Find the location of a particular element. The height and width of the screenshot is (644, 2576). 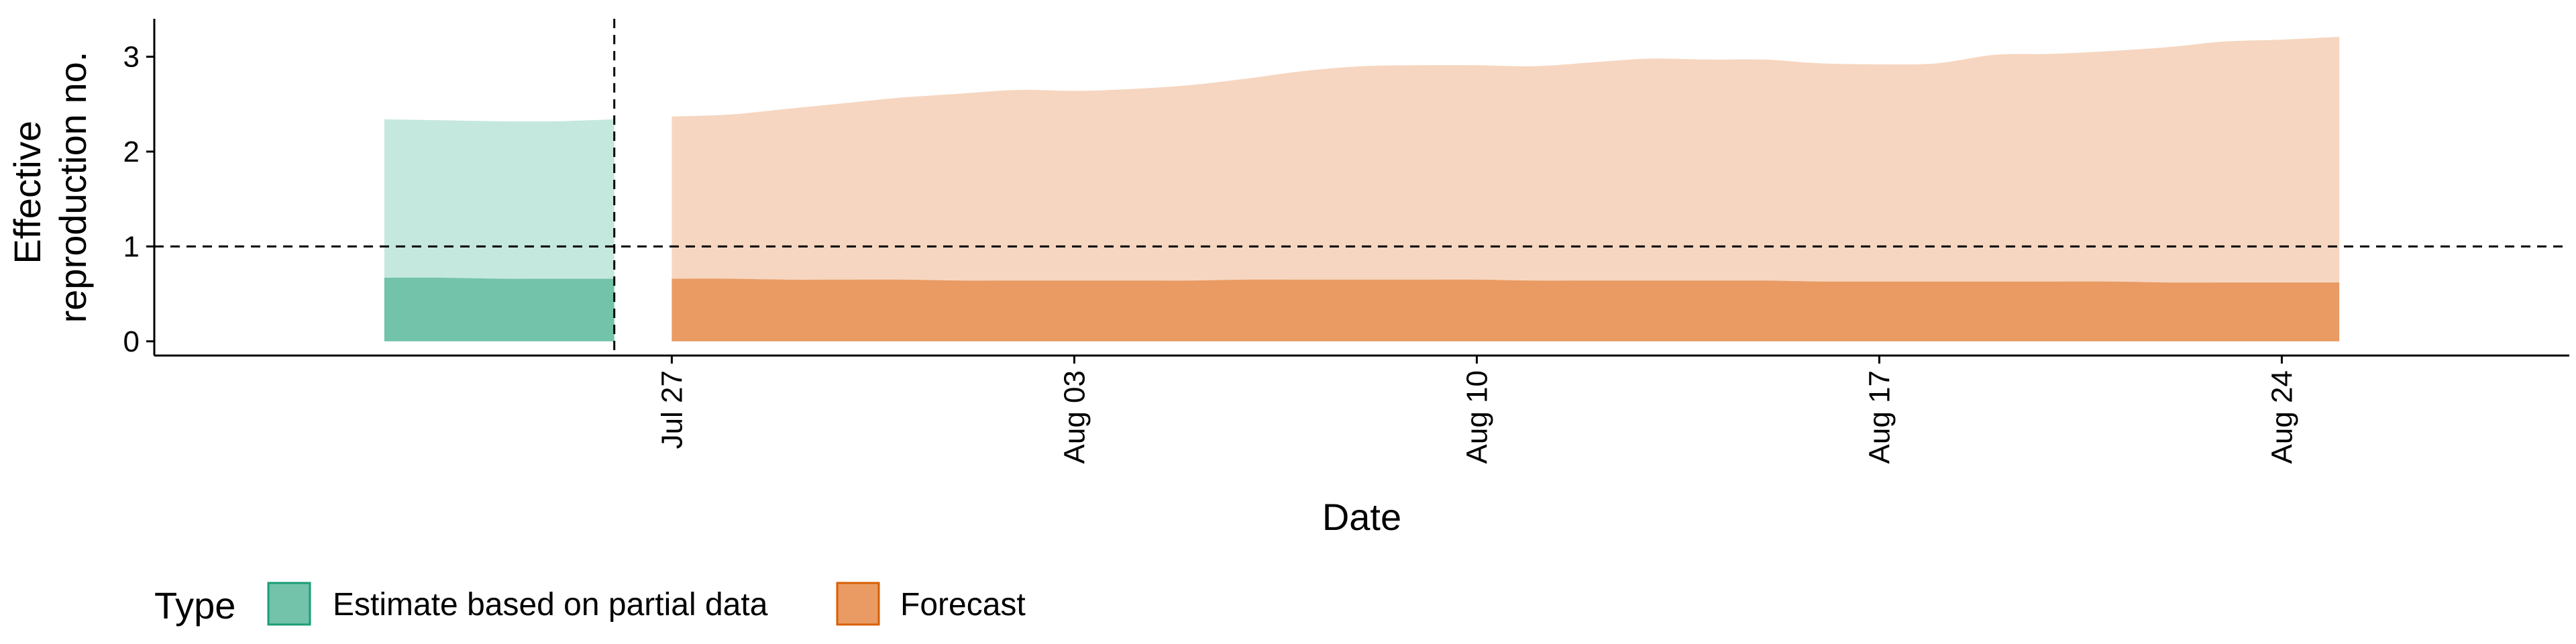

x-tick-label: Aug 10 is located at coordinates (1476, 417).